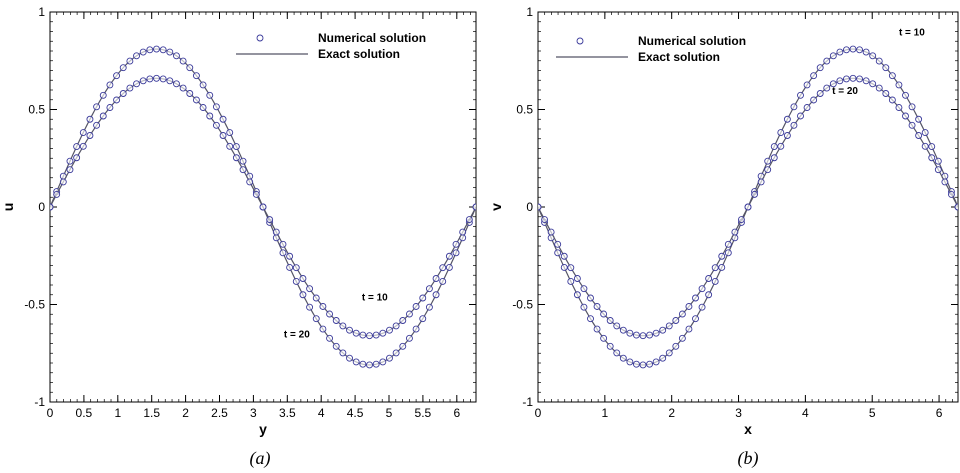 Image resolution: width=960 pixels, height=473 pixels. What do you see at coordinates (580, 41) in the screenshot?
I see `legend-marker-numerical` at bounding box center [580, 41].